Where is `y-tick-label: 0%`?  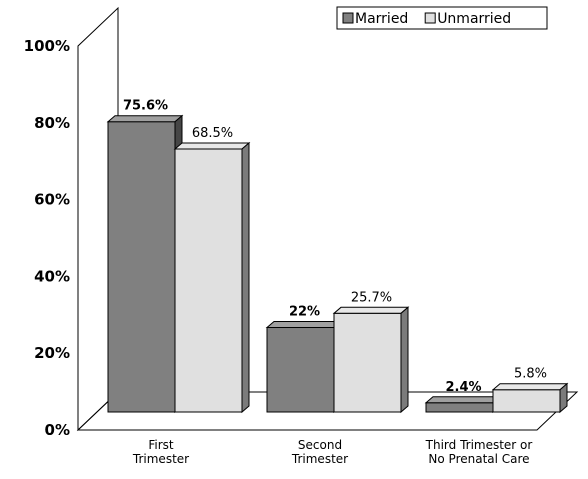 y-tick-label: 0% is located at coordinates (57, 430).